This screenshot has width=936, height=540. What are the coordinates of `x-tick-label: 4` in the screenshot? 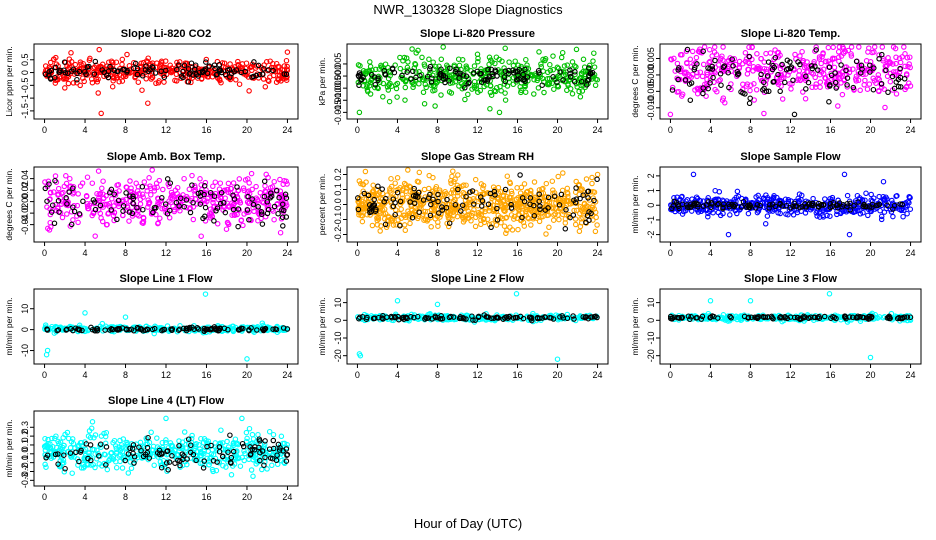 It's located at (85, 130).